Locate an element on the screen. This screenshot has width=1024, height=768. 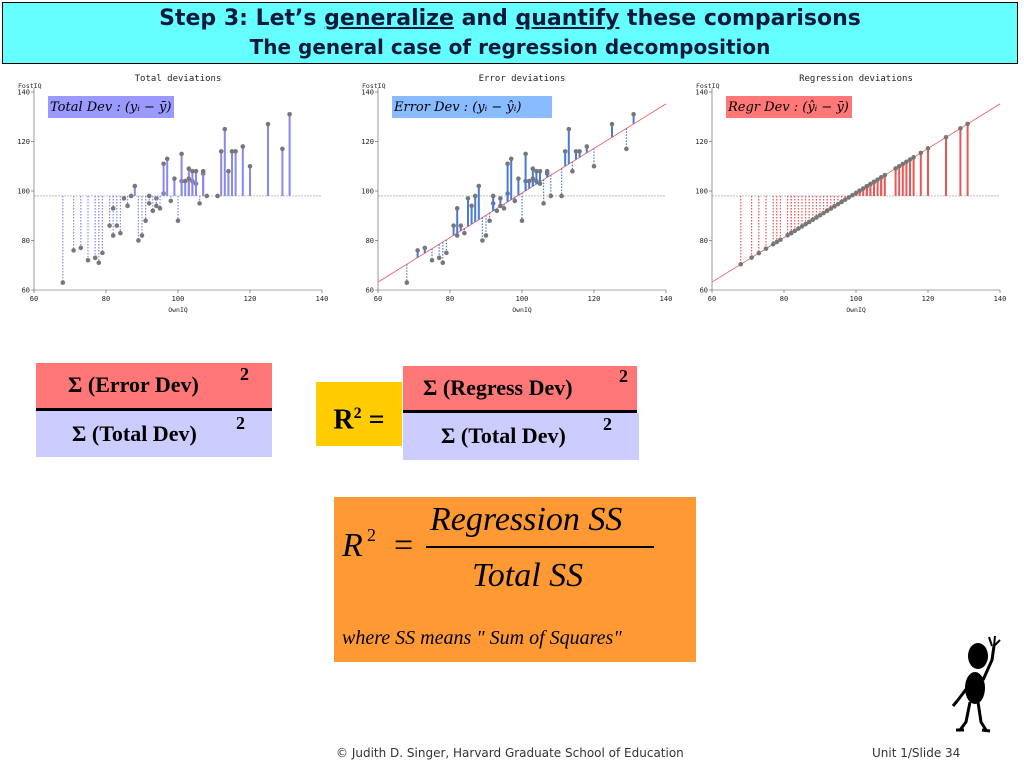
formula-r-exp: 2 is located at coordinates (371, 535).